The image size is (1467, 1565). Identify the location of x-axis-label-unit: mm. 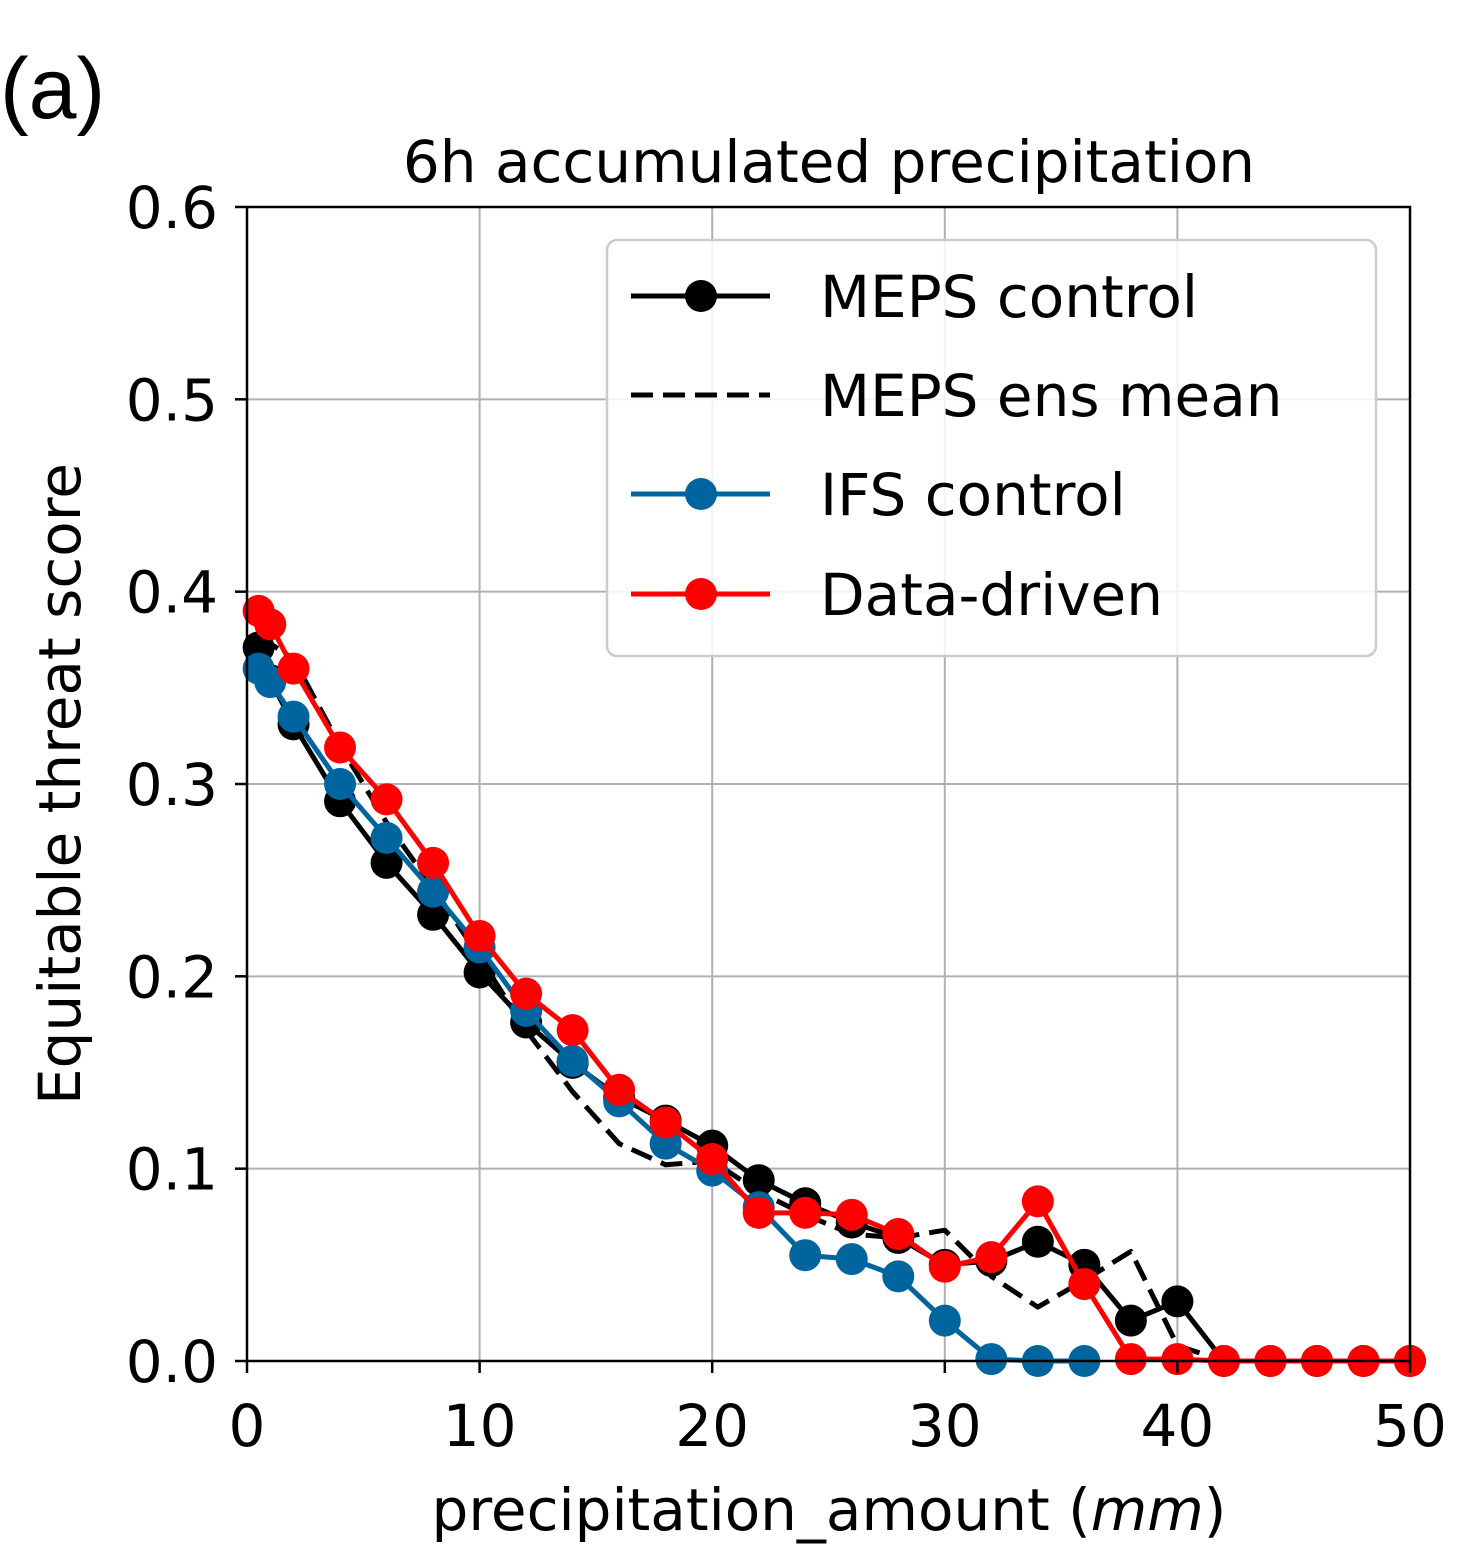
(1147, 1510).